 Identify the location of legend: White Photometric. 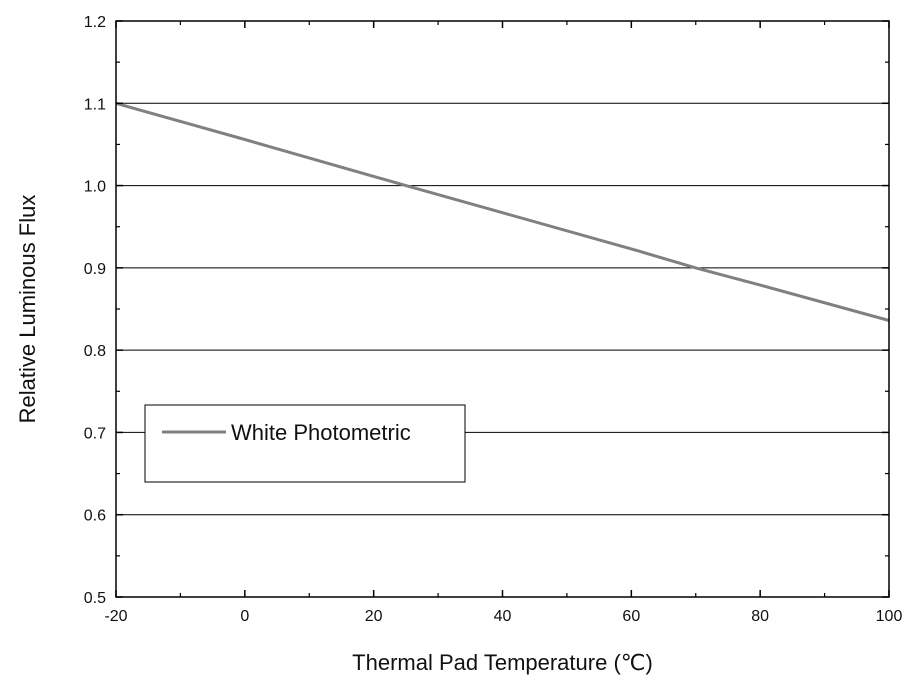
(305, 443).